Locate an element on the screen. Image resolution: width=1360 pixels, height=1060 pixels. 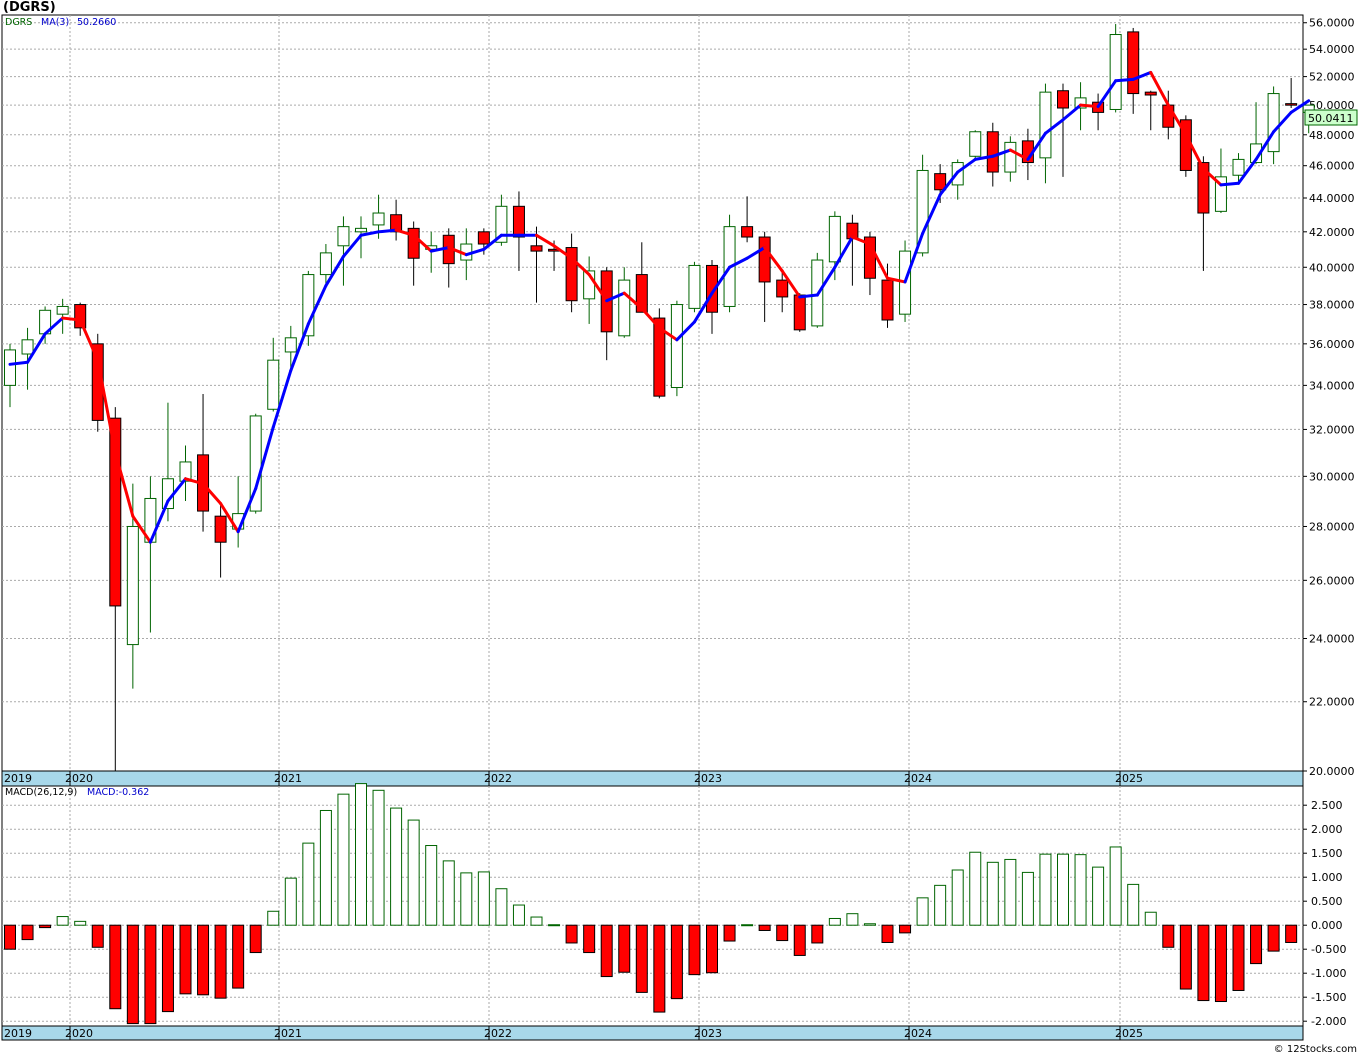
macd-tick-label: 2.500 is located at coordinates (1327, 805).